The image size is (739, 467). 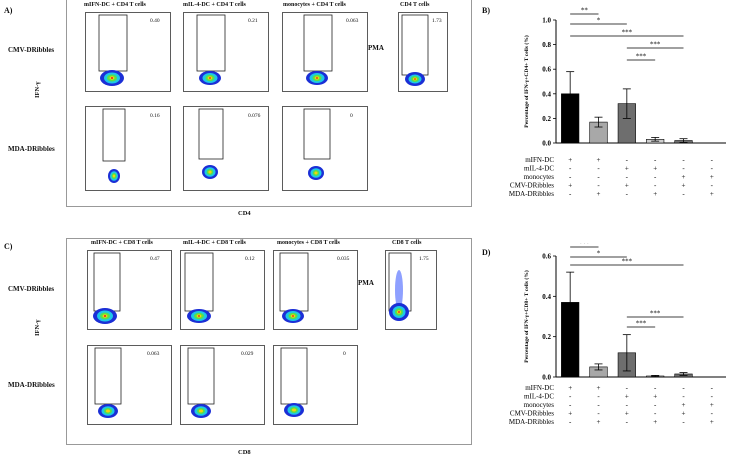 What do you see at coordinates (585, 11) in the screenshot?
I see `significance-label: **` at bounding box center [585, 11].